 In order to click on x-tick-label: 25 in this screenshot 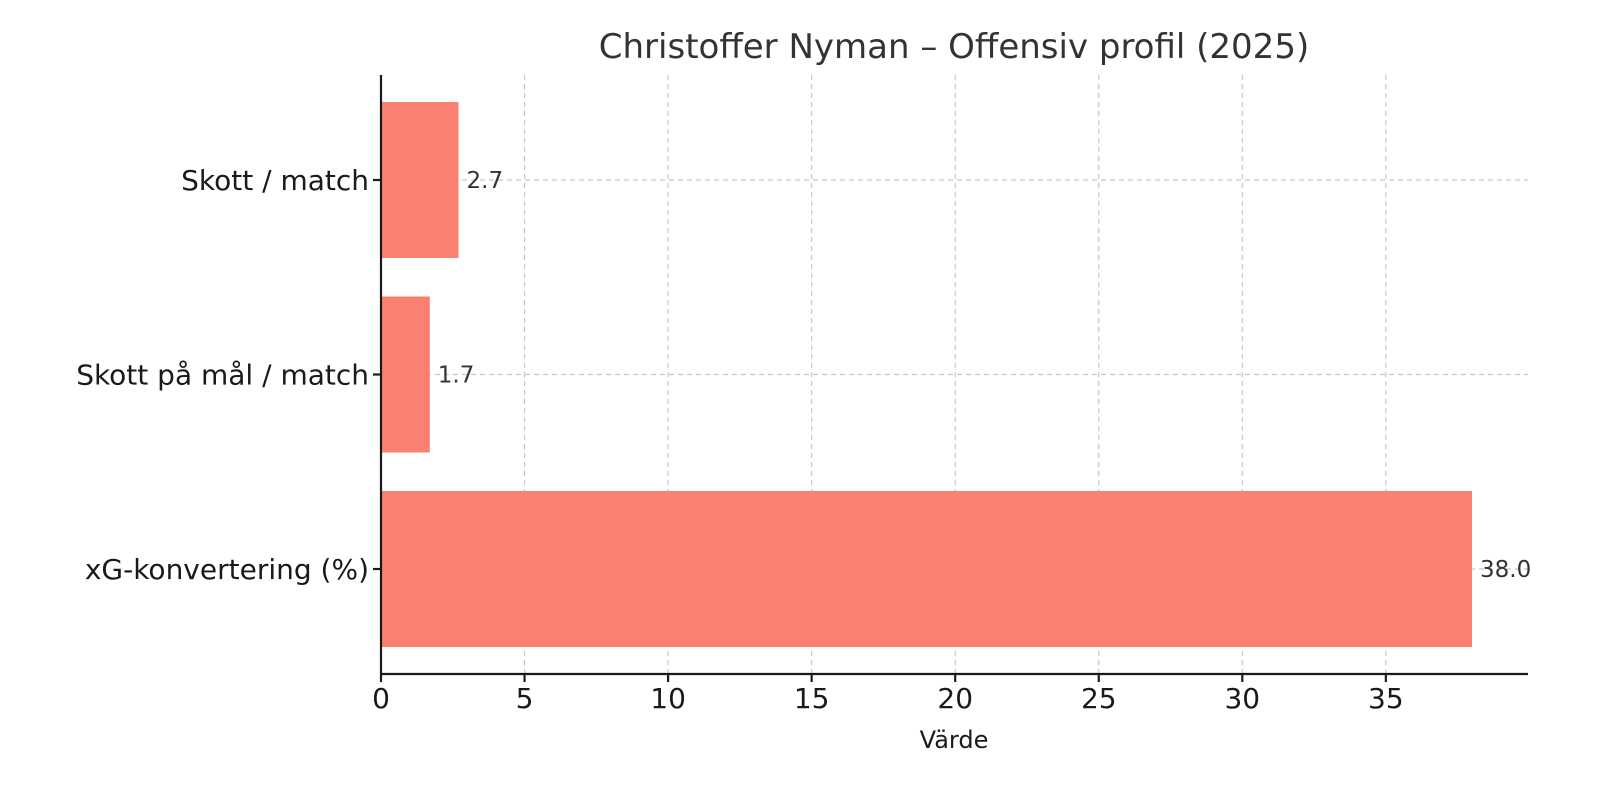, I will do `click(1099, 698)`.